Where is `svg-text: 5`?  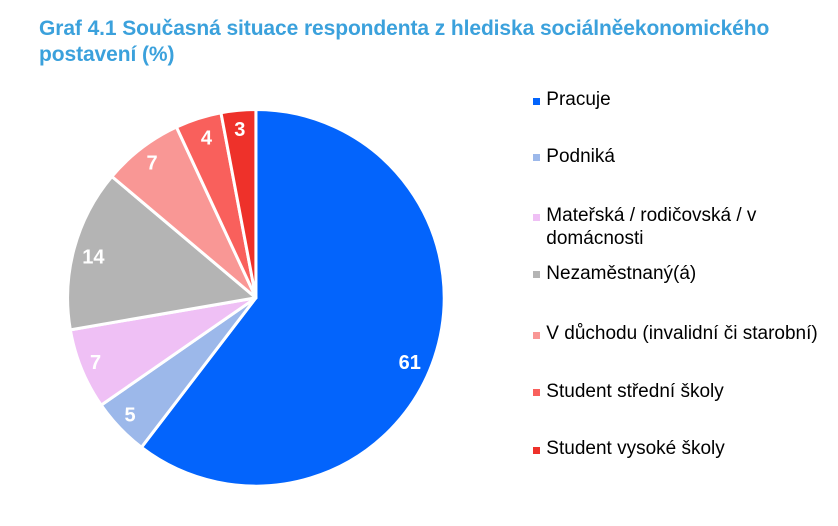 svg-text: 5 is located at coordinates (129, 415).